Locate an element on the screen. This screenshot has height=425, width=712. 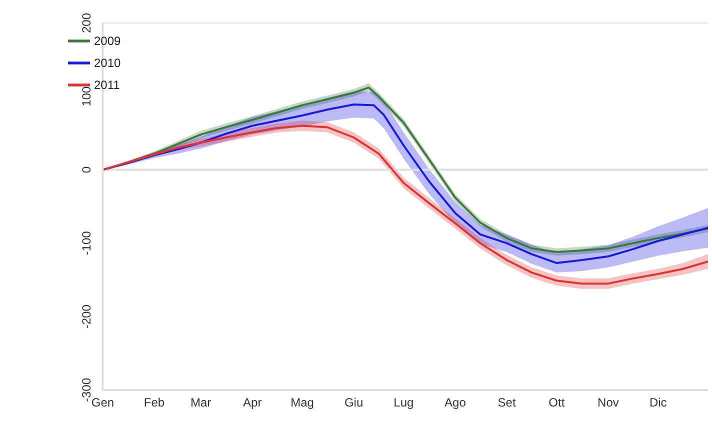
x-tick-label: Set is located at coordinates (507, 403).